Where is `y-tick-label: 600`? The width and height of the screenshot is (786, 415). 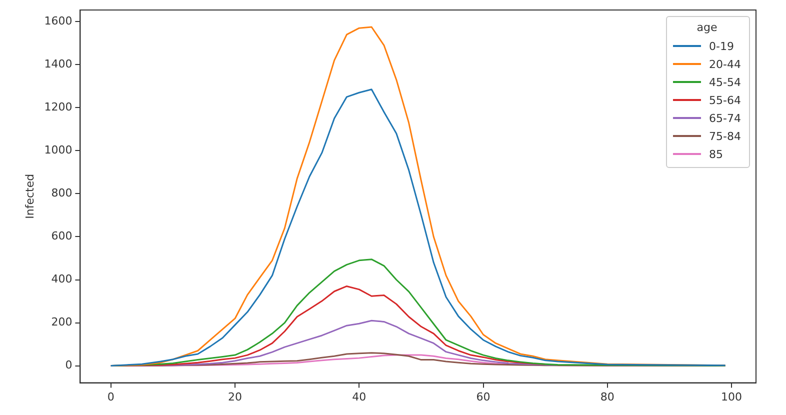
y-tick-label: 600 is located at coordinates (61, 236).